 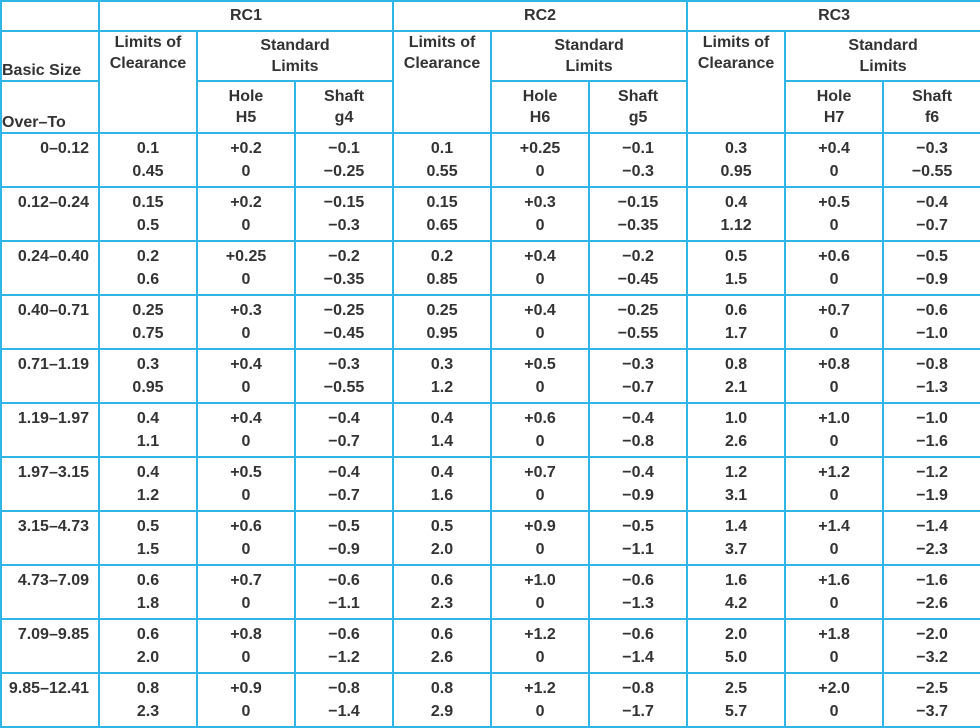 What do you see at coordinates (344, 646) in the screenshot?
I see `limit-value-cell: −0.6 −1.2` at bounding box center [344, 646].